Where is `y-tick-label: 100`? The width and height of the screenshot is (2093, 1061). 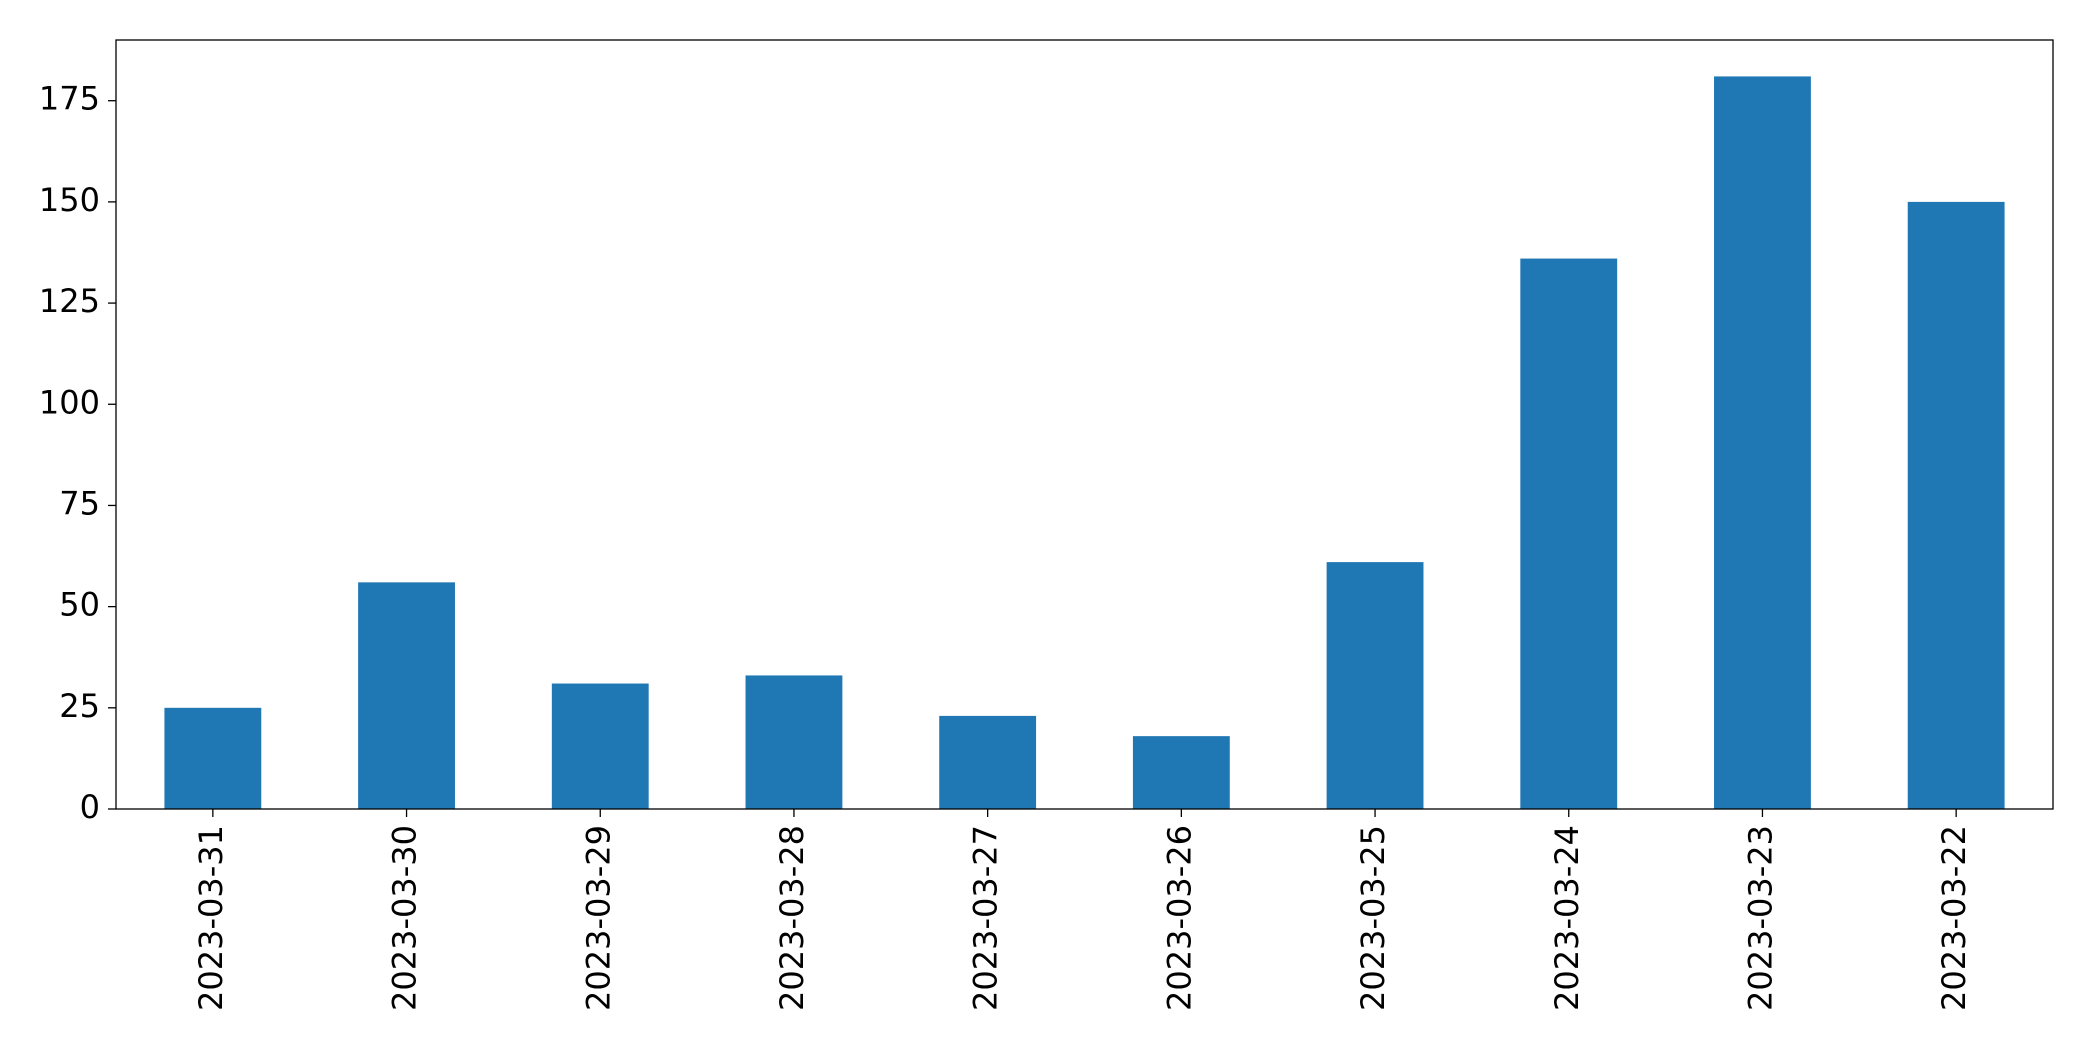 y-tick-label: 100 is located at coordinates (69, 402).